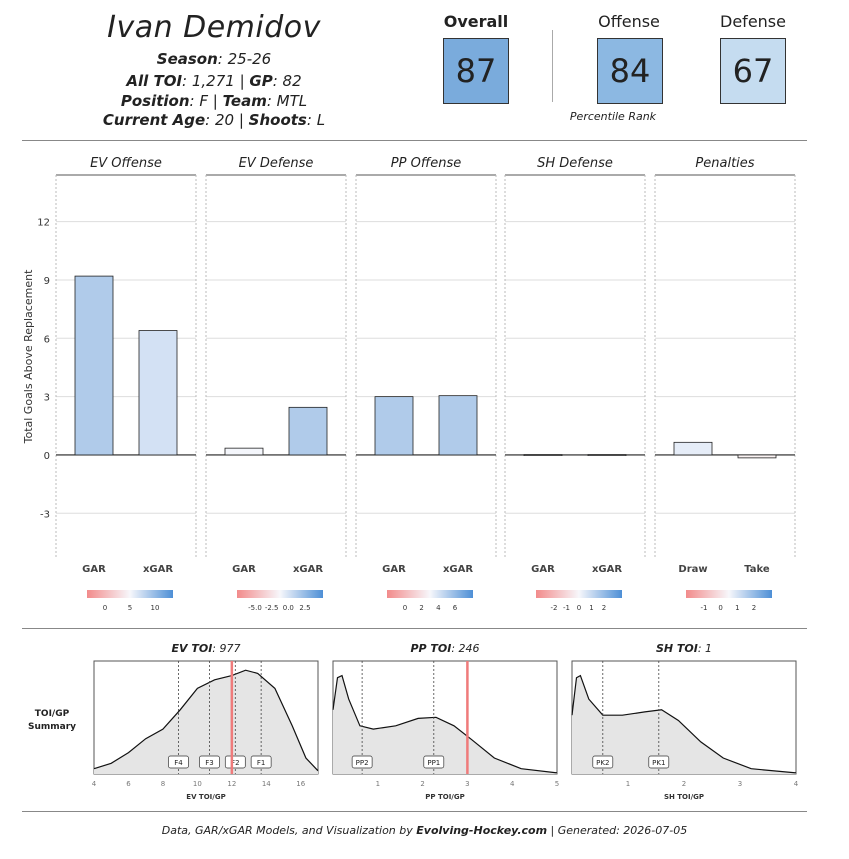 This screenshot has height=859, width=849. I want to click on x-tick-label: 5, so click(557, 784).